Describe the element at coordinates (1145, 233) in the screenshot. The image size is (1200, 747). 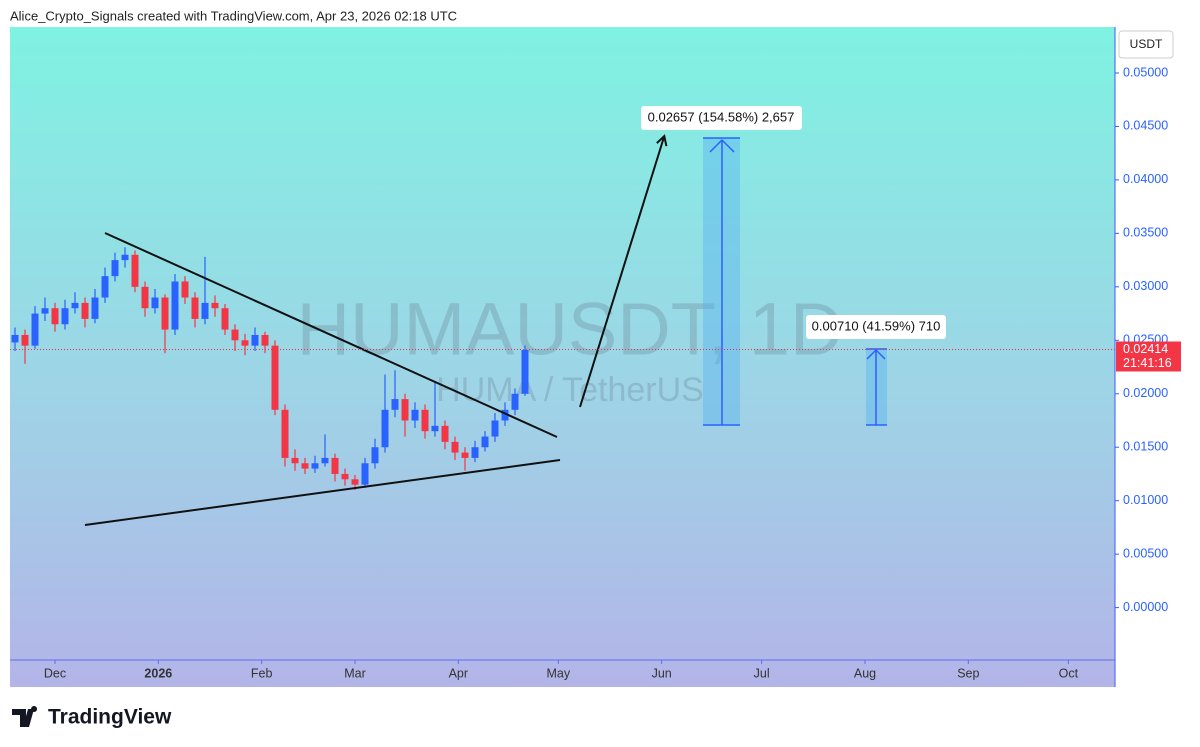
I see `y-tick-label: 0.03500` at that location.